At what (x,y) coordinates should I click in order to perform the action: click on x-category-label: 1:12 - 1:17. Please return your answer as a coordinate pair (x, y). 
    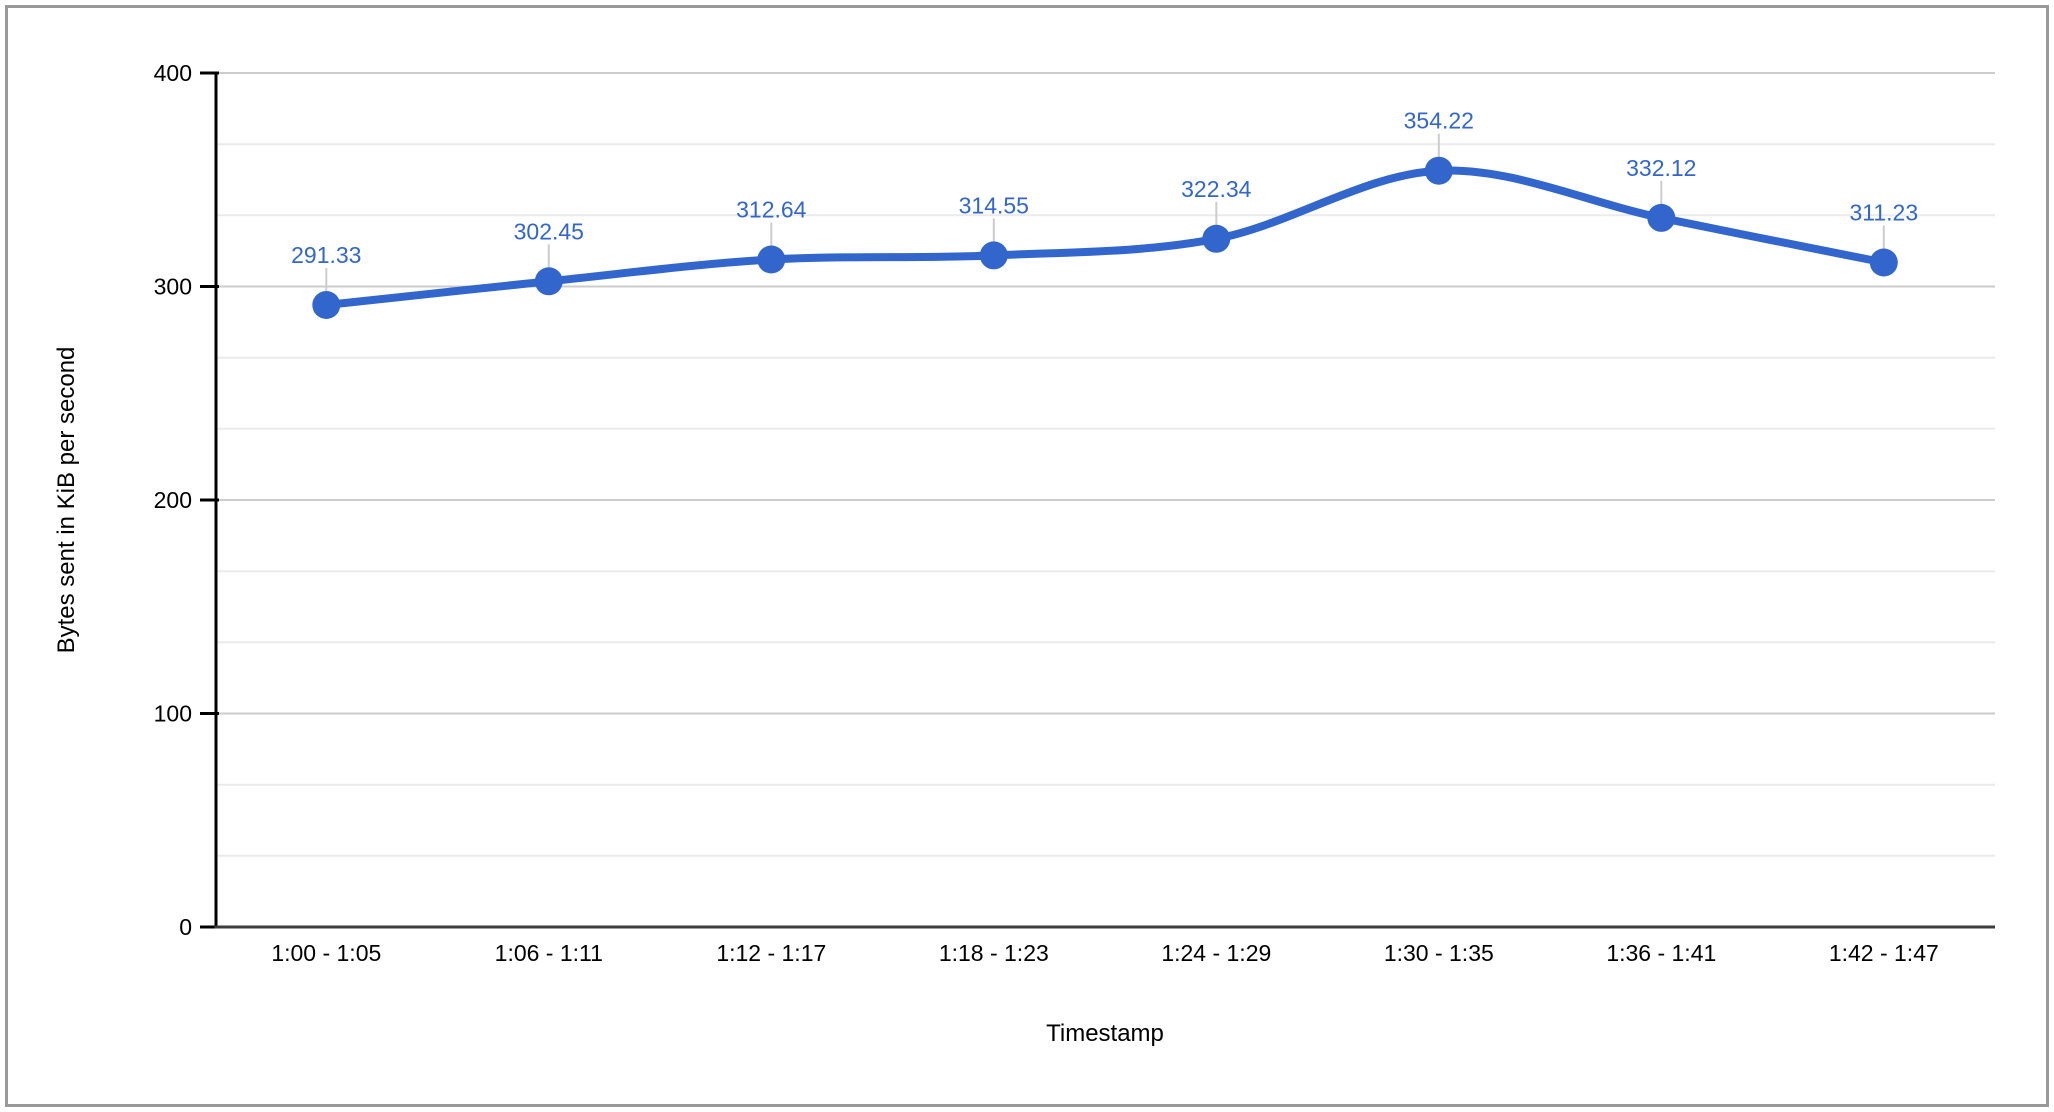
    Looking at the image, I should click on (771, 953).